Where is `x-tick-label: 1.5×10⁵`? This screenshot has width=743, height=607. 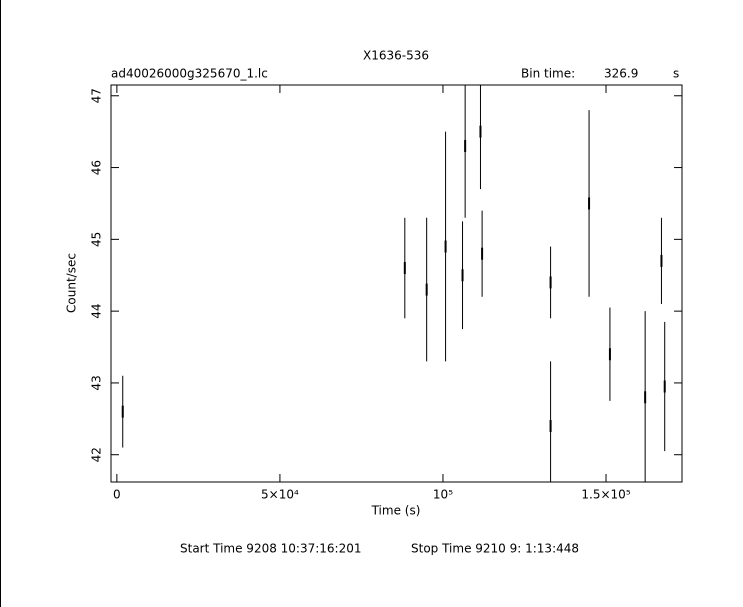
x-tick-label: 1.5×10⁵ is located at coordinates (605, 495).